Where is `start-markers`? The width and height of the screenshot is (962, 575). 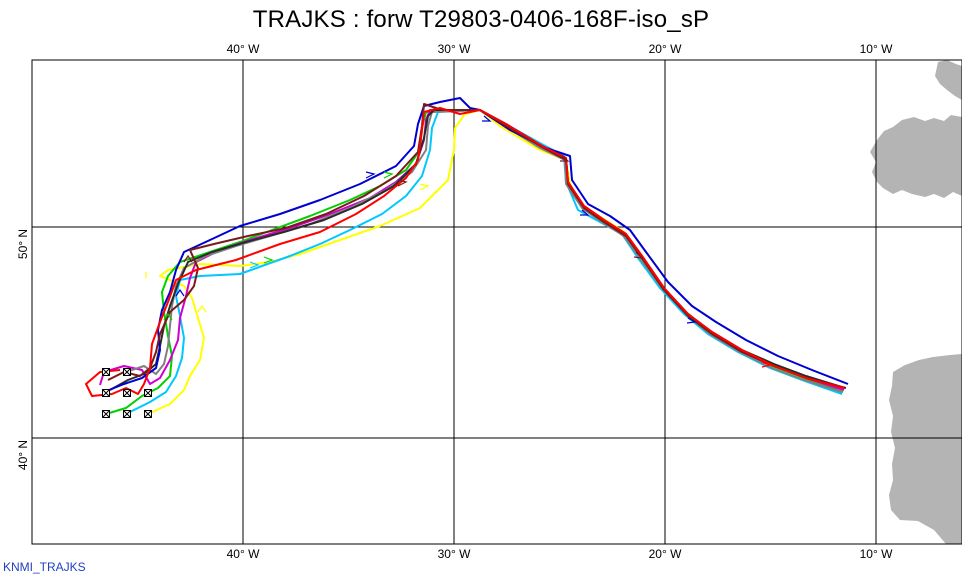 start-markers is located at coordinates (127, 393).